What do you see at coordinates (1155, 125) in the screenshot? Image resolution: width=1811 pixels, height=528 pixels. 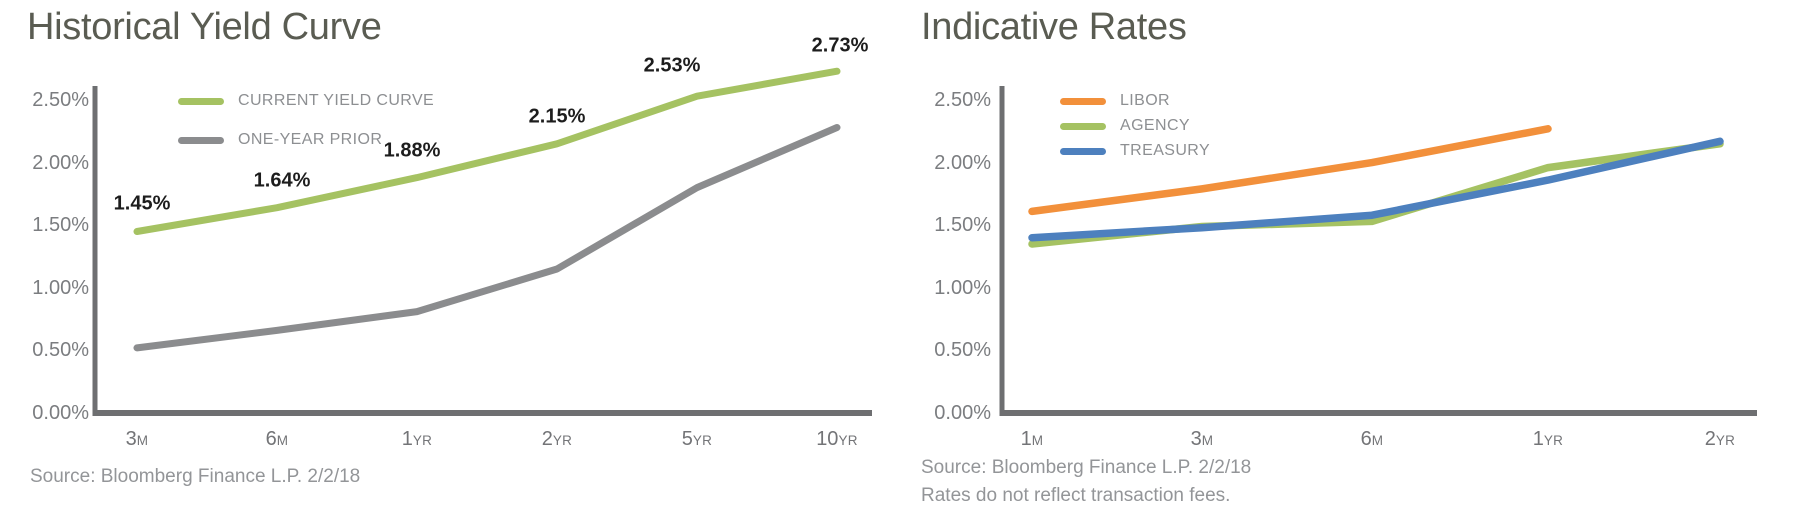 I see `legend-label-agency: AGENCY` at bounding box center [1155, 125].